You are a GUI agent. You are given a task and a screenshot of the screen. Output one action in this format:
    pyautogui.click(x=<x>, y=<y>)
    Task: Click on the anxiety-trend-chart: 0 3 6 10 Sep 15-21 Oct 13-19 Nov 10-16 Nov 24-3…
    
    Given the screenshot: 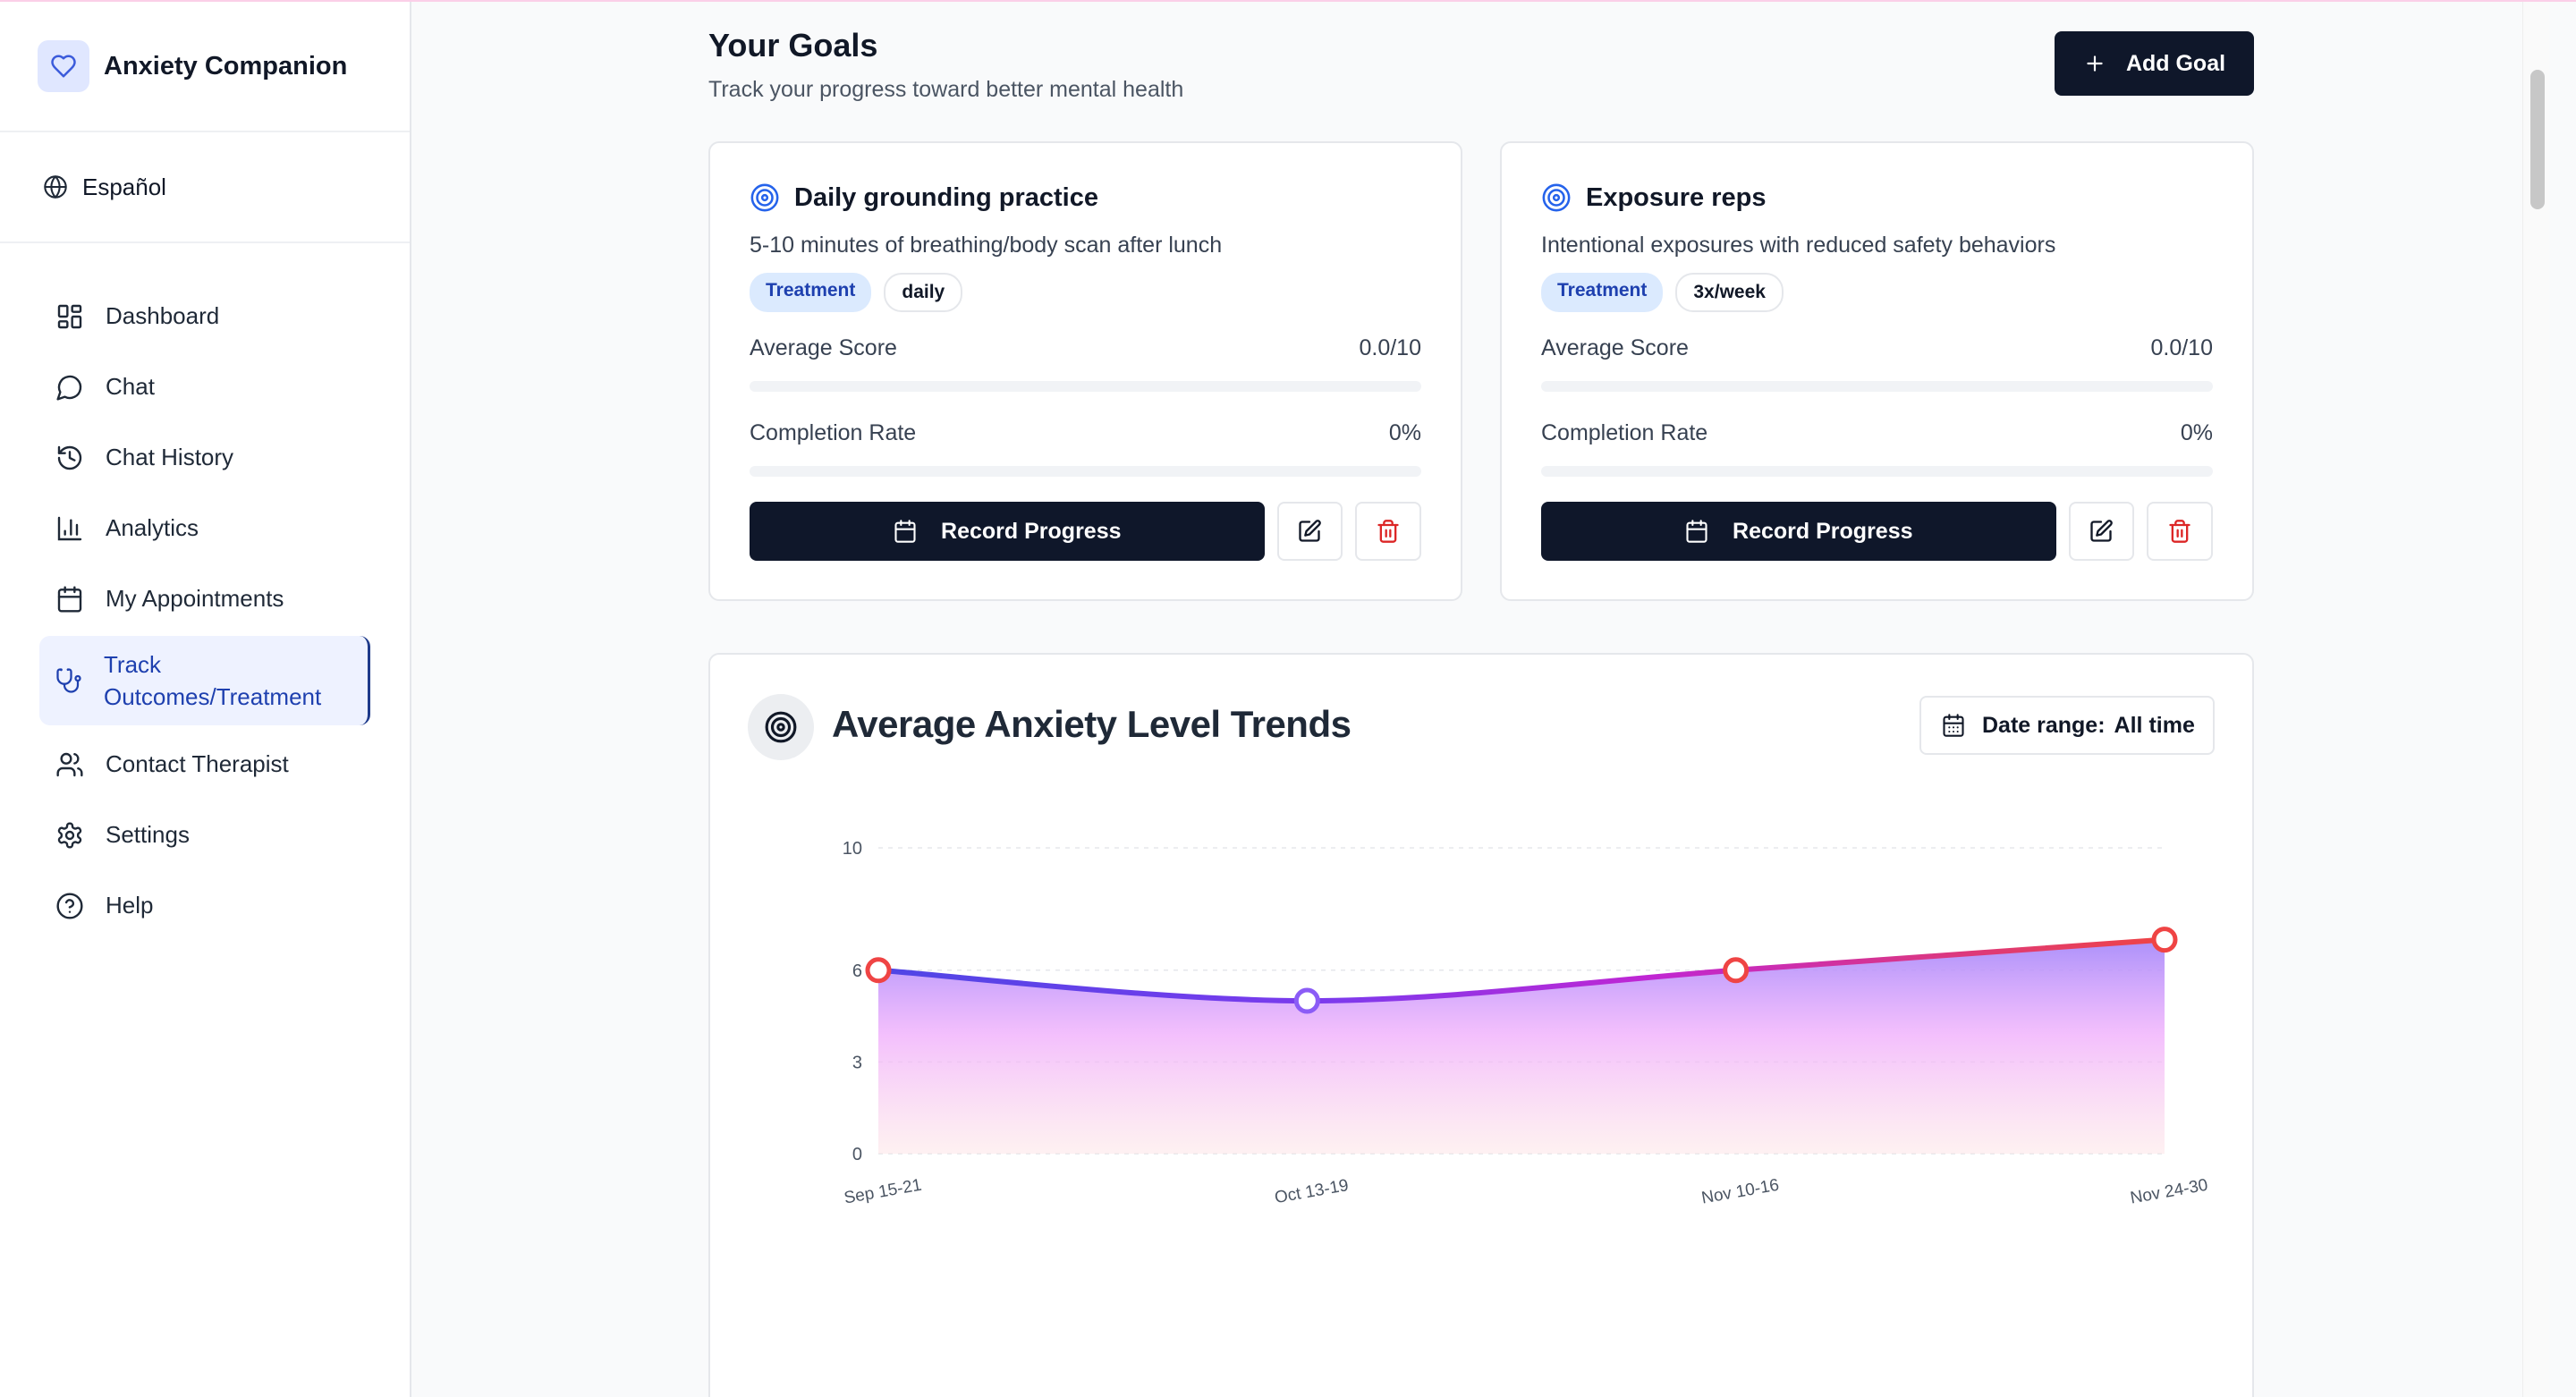 What is the action you would take?
    pyautogui.click(x=1526, y=1023)
    